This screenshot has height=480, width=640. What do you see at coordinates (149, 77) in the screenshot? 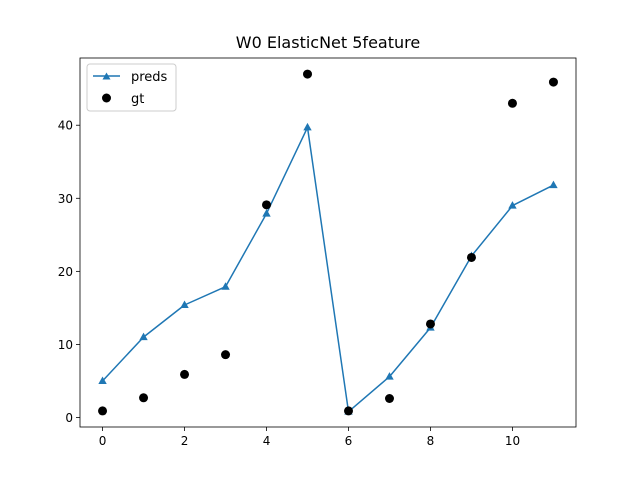
I see `legend-label-preds: preds` at bounding box center [149, 77].